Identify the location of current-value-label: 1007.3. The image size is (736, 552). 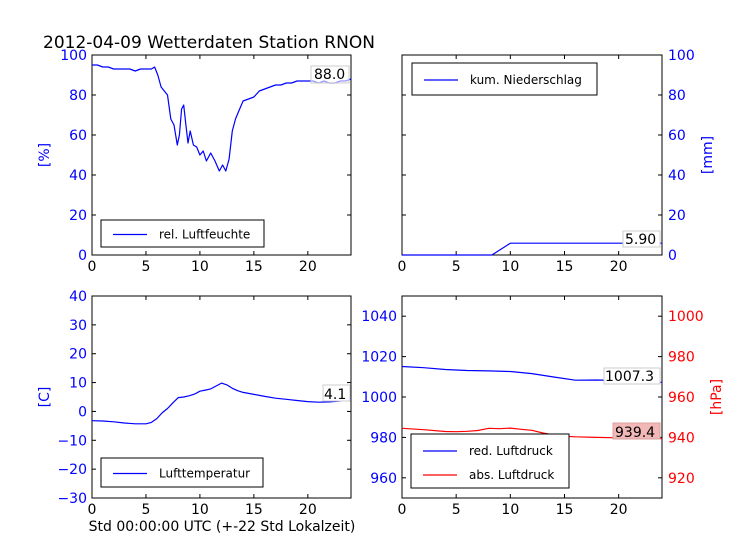
(629, 377).